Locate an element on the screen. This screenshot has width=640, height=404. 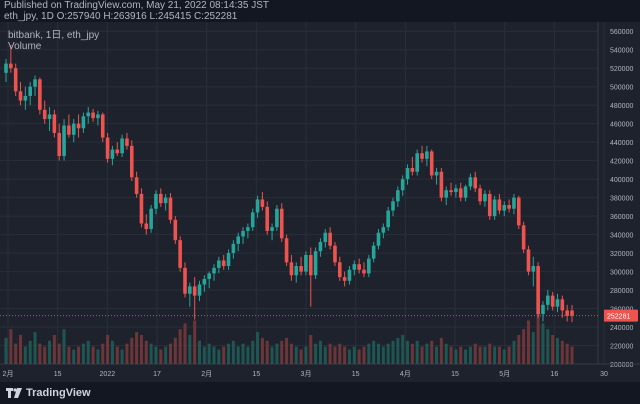
price-tick-label: 200000 is located at coordinates (621, 365).